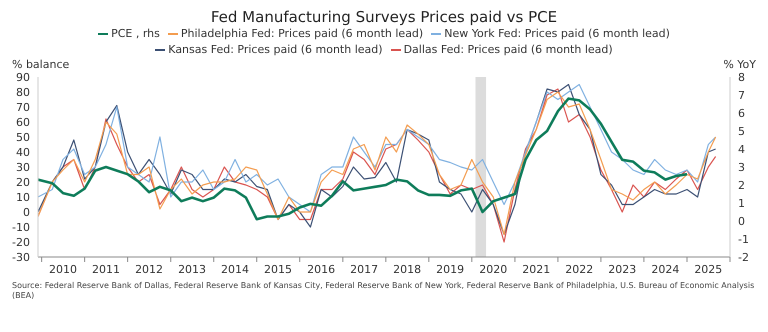 The height and width of the screenshot is (332, 768). I want to click on y2-tick-label: 3, so click(741, 167).